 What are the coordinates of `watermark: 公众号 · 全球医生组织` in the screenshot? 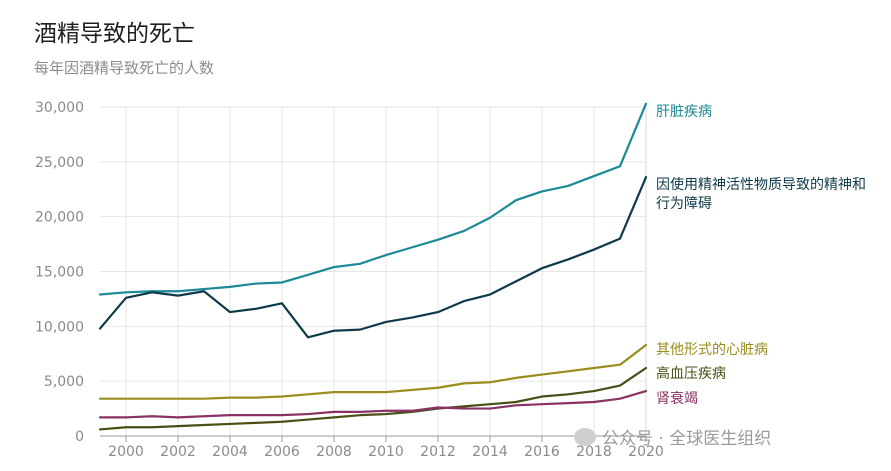 It's located at (672, 436).